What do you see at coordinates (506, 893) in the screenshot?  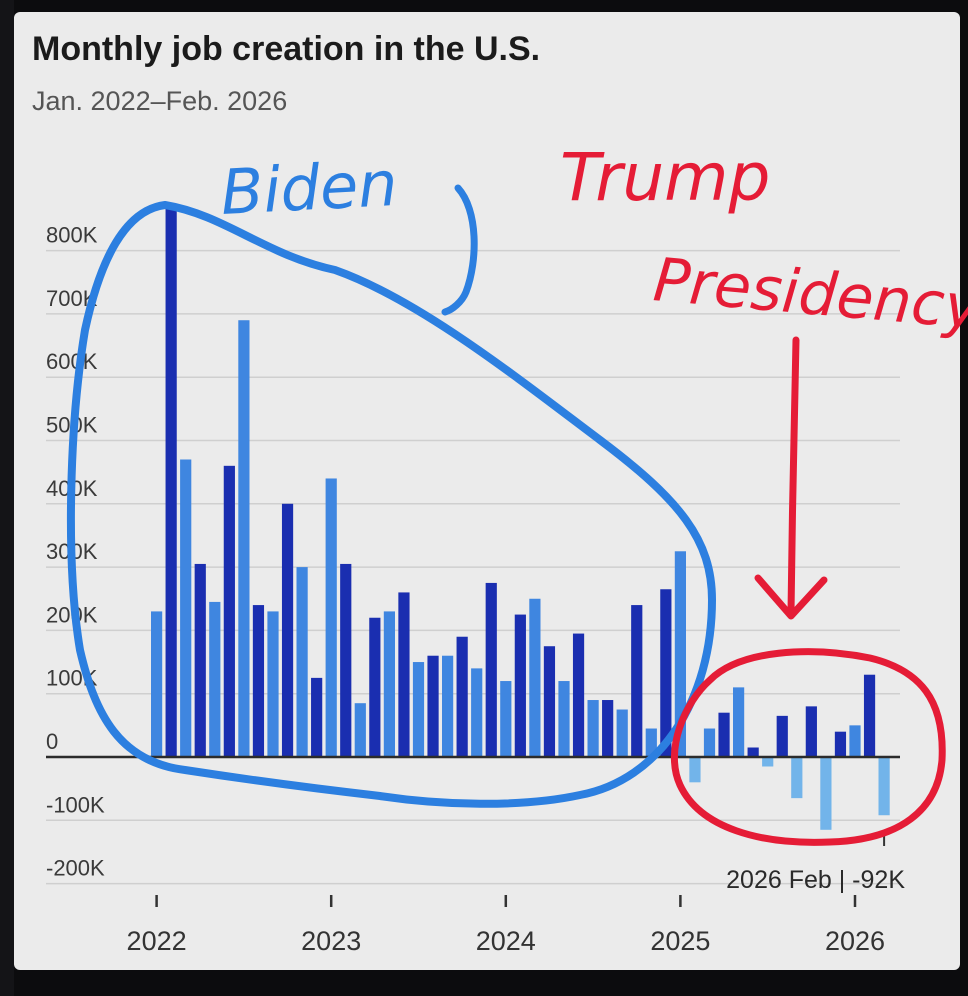 I see `x-axis-ticks: 2022 2023 2024 2025 2026` at bounding box center [506, 893].